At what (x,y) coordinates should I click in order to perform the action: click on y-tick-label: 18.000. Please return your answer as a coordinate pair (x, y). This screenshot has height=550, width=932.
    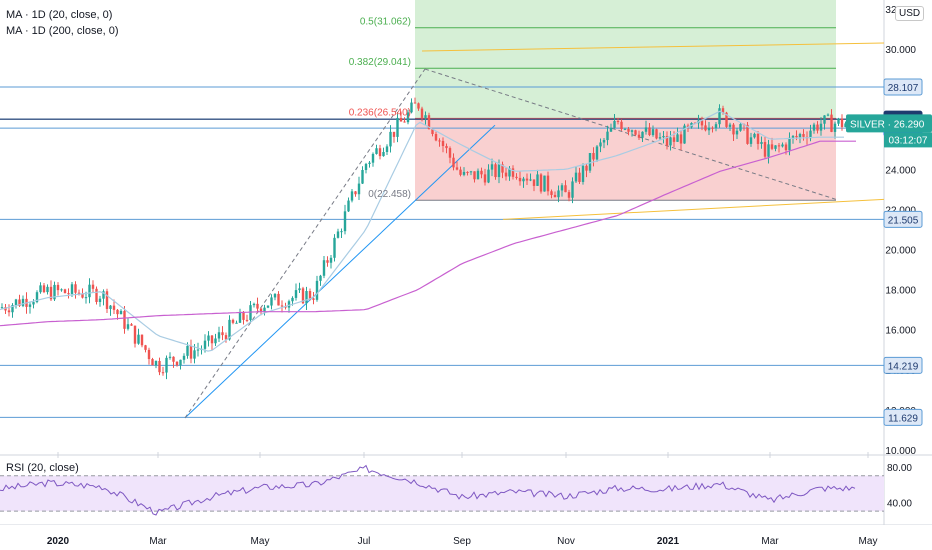
    Looking at the image, I should click on (900, 291).